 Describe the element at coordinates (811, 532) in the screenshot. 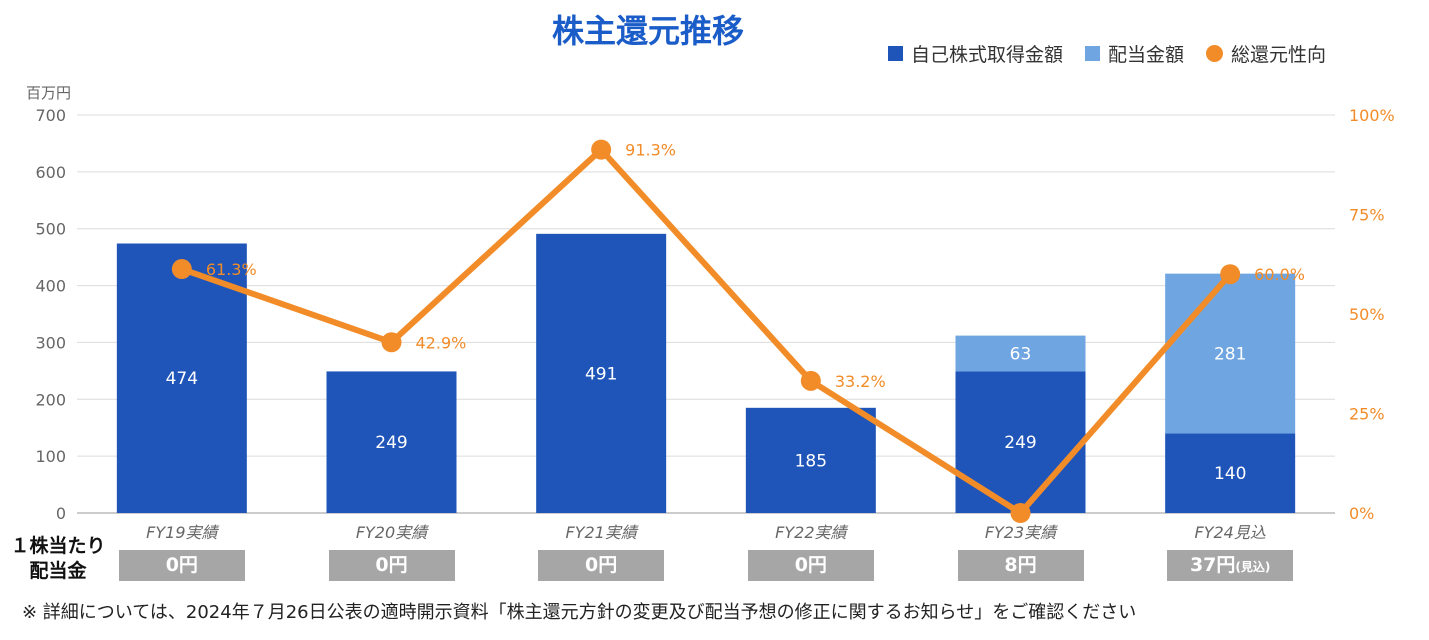

I see `x-tick-label: FY22実績` at that location.